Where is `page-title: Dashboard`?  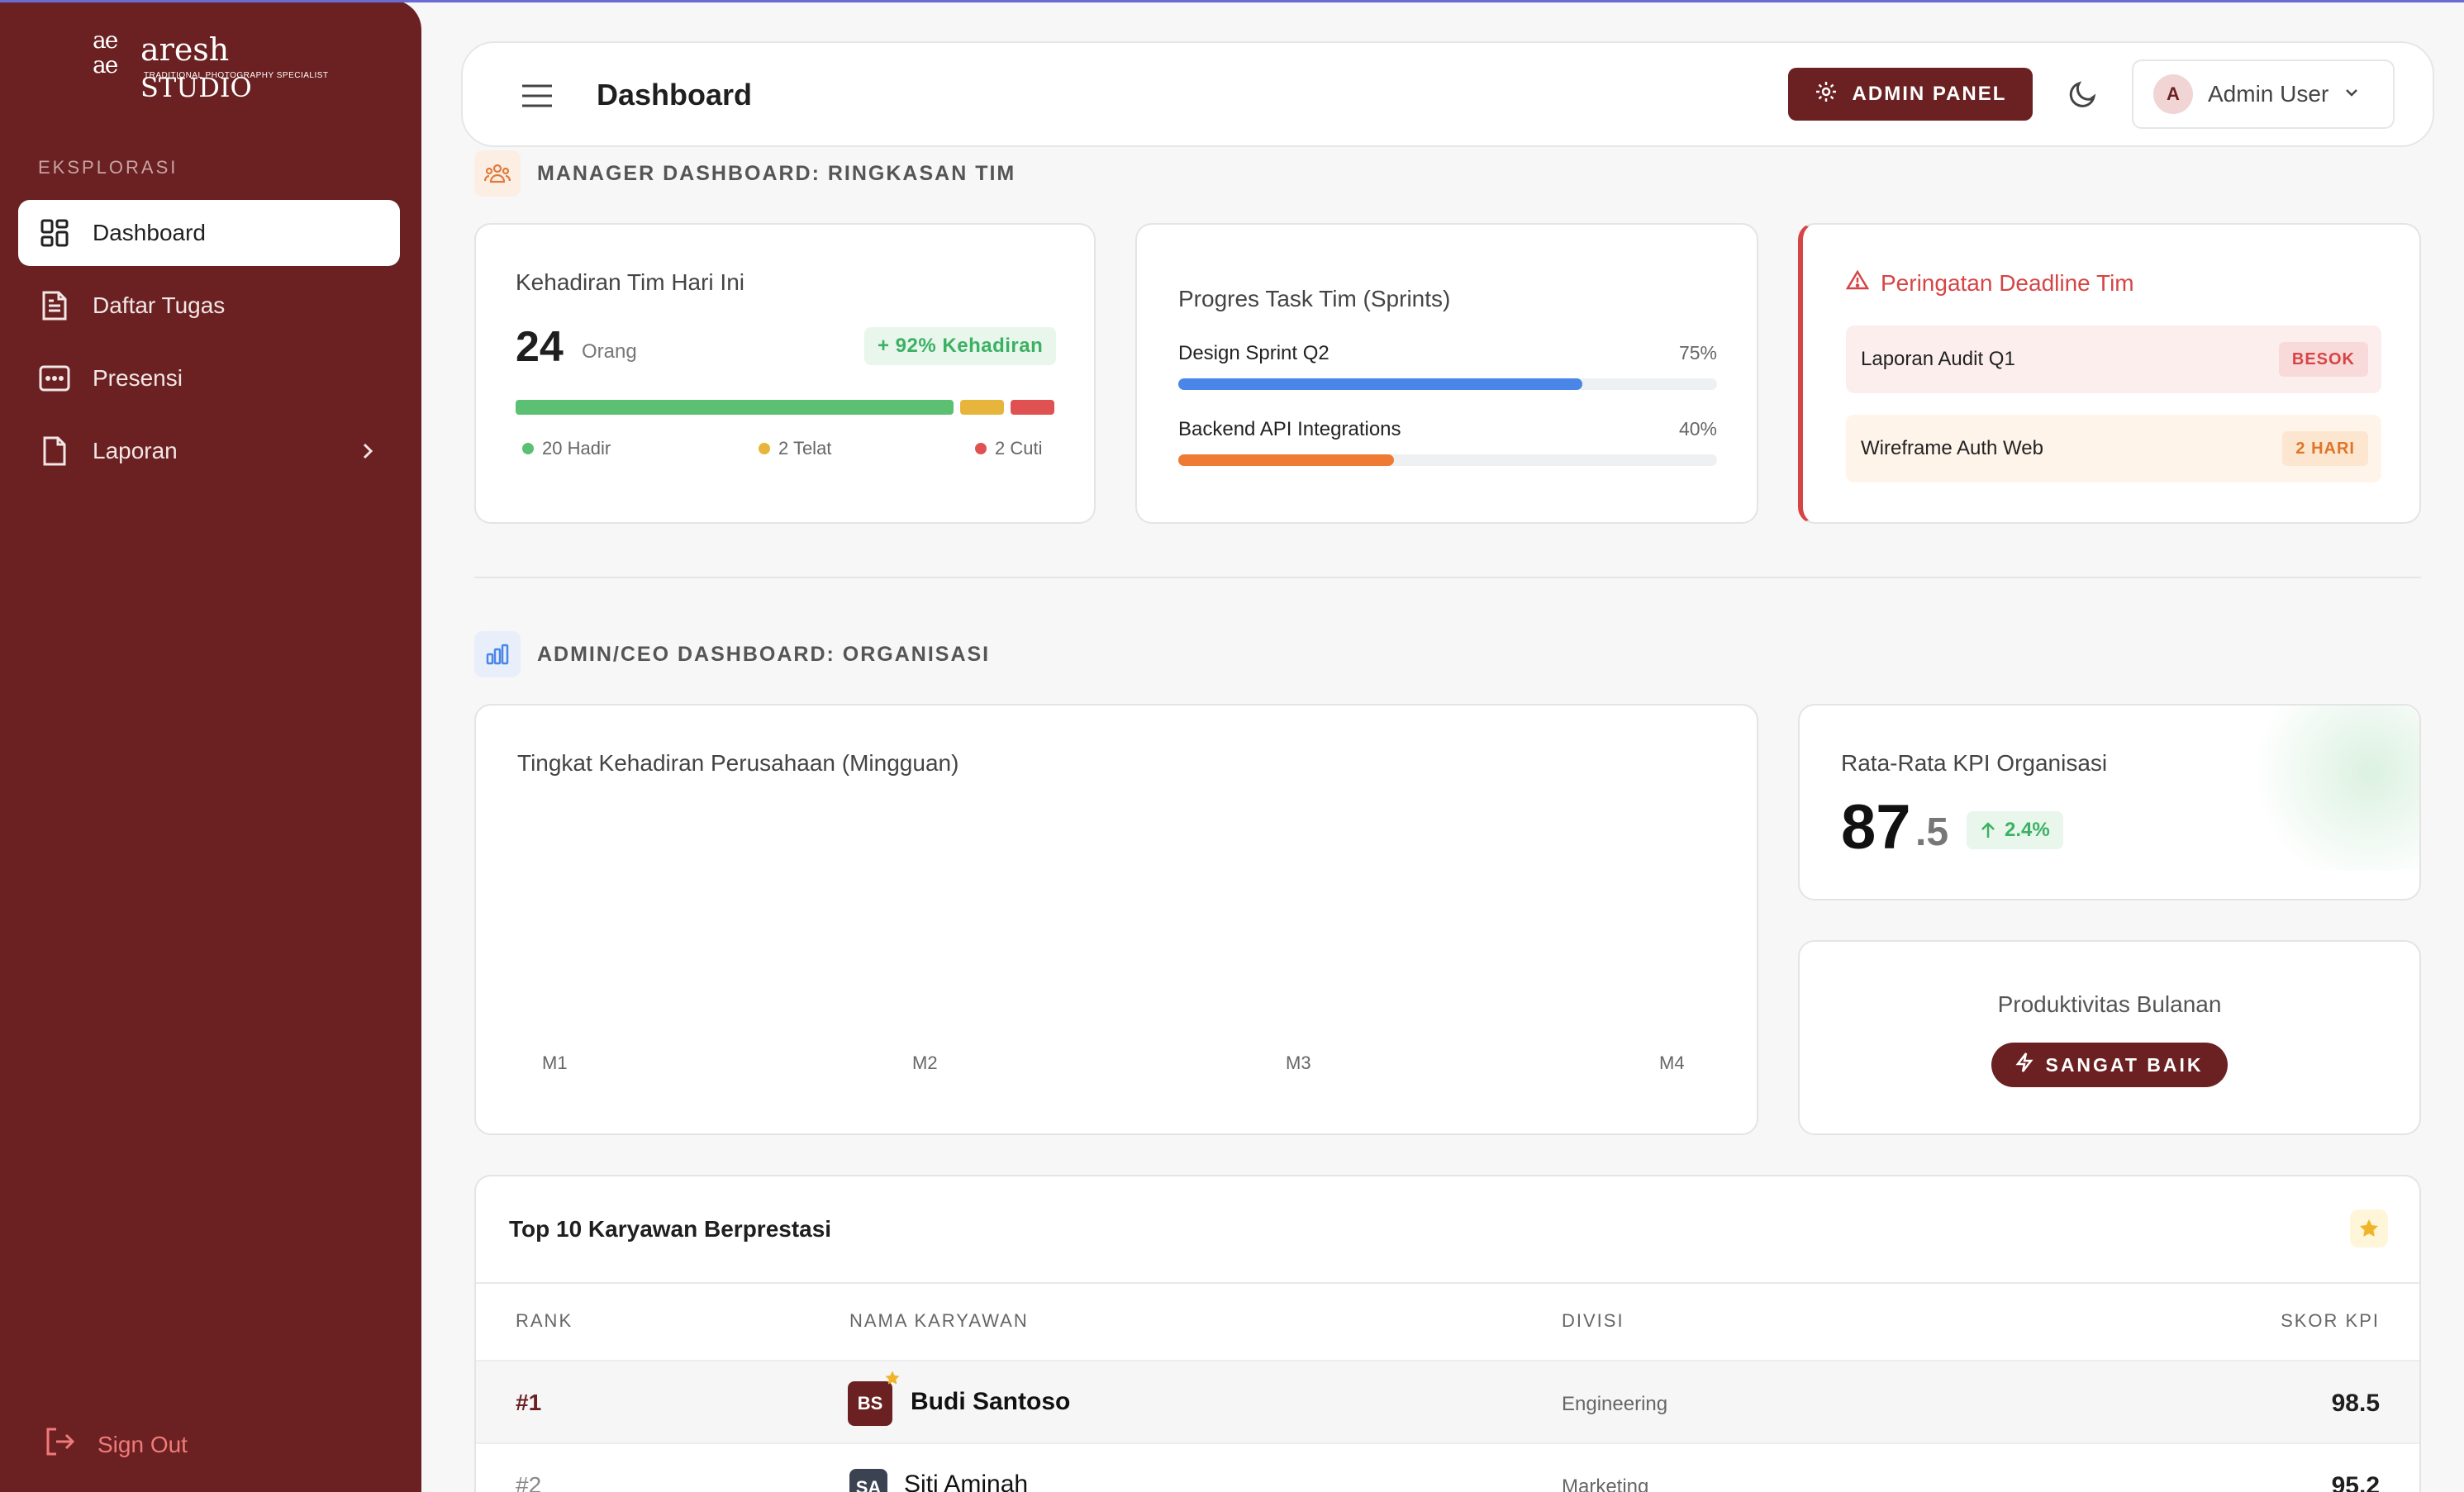 page-title: Dashboard is located at coordinates (675, 95).